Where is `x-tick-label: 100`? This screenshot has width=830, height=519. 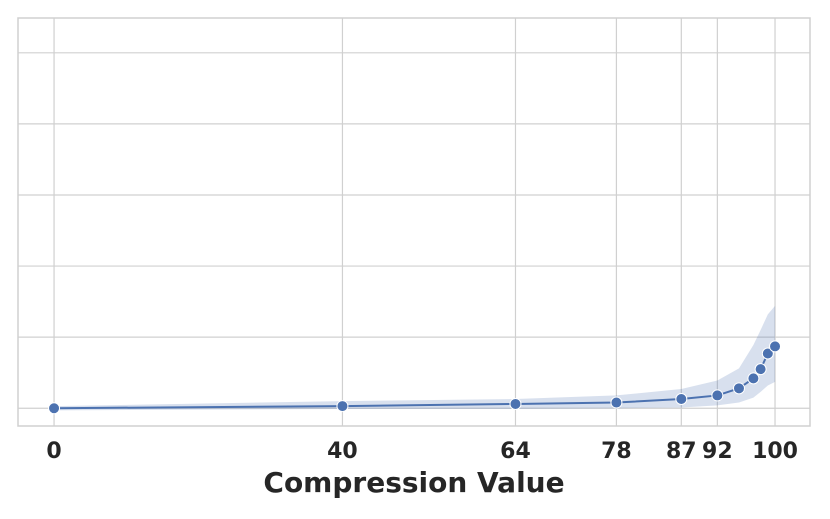
x-tick-label: 100 is located at coordinates (775, 451).